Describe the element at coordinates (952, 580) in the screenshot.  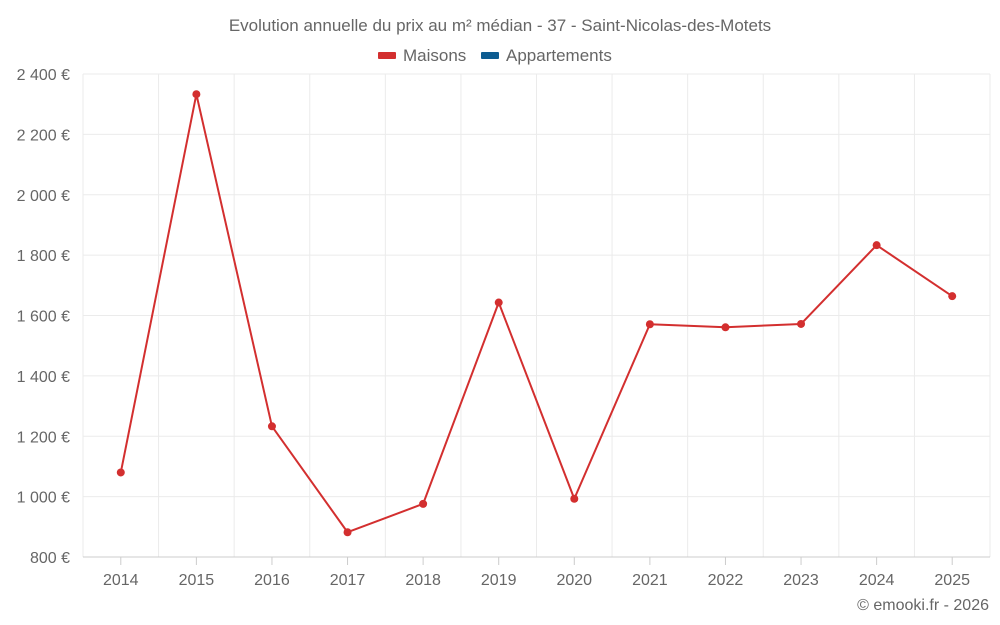
I see `x-tick-label: 2025` at that location.